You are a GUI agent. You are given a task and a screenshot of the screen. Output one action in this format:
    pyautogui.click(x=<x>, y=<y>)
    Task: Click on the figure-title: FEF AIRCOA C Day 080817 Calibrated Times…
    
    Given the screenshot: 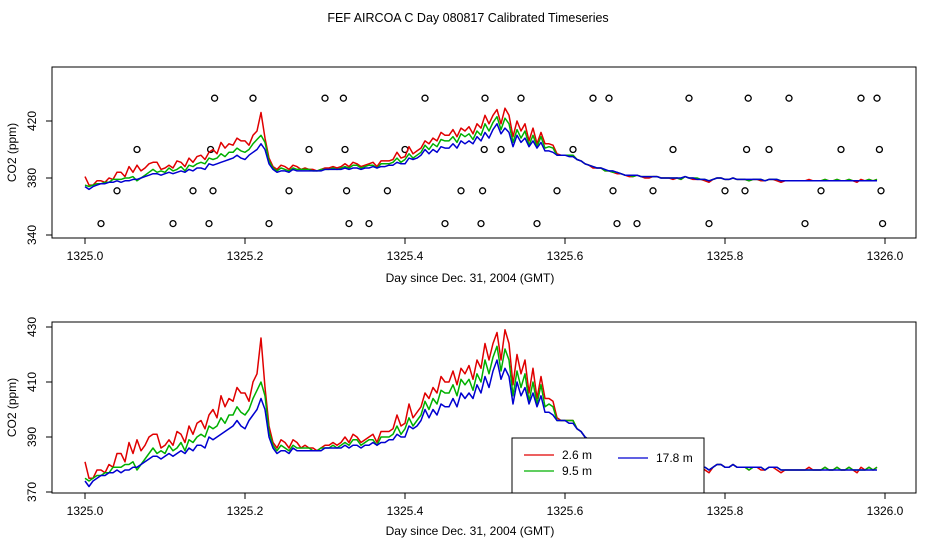 What is the action you would take?
    pyautogui.click(x=467, y=18)
    